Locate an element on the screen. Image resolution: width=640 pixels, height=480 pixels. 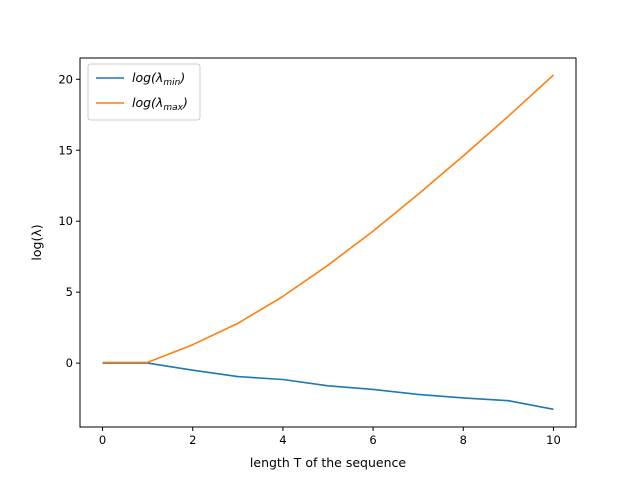
x-tick-label: 10 is located at coordinates (553, 440).